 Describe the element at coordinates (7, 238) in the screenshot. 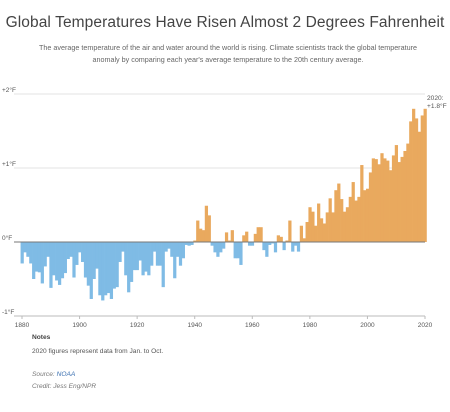

I see `y-tick-label: 0°F` at that location.